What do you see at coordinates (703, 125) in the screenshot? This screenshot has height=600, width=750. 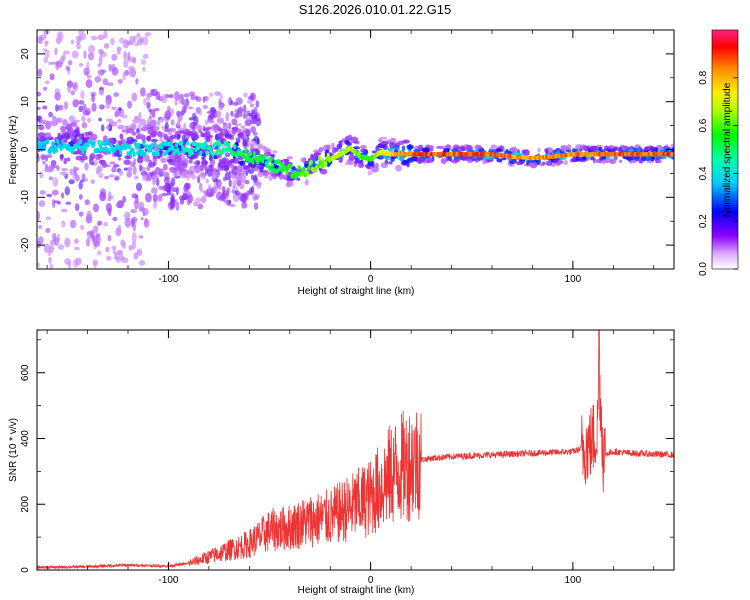 I see `colorbar-tick-label: 0.6` at bounding box center [703, 125].